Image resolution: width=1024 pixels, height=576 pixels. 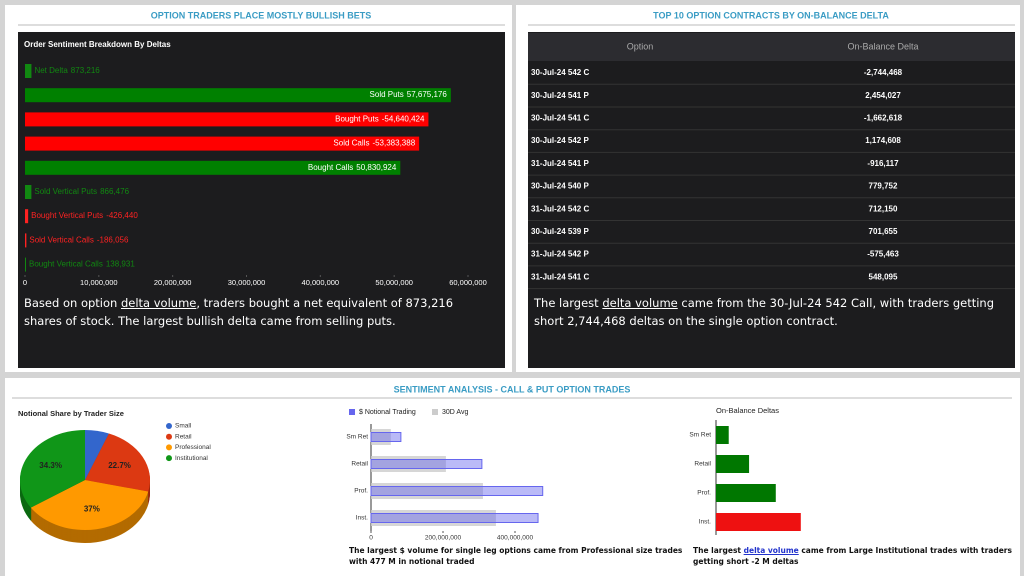 What do you see at coordinates (380, 119) in the screenshot?
I see `bar-label: Bought Puts -54,640,424` at bounding box center [380, 119].